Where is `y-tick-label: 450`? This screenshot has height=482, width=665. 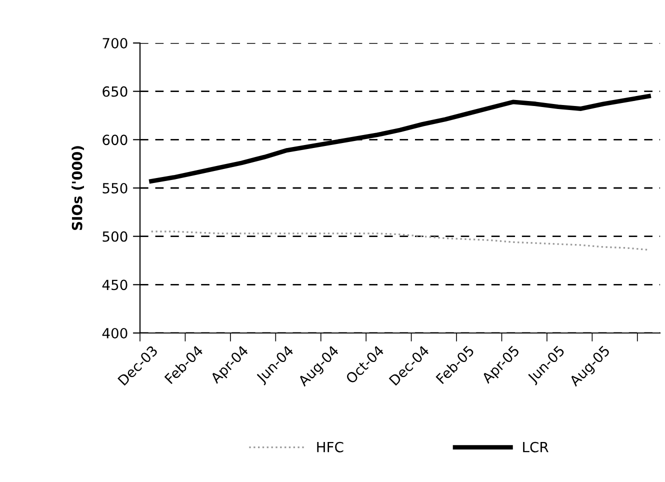 y-tick-label: 450 is located at coordinates (115, 285).